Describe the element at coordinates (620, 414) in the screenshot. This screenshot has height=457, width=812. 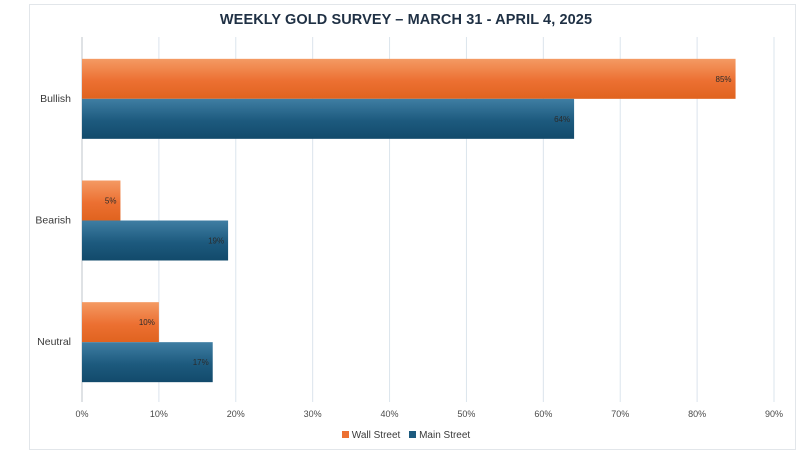
I see `x-tick-label-70: 70%` at that location.